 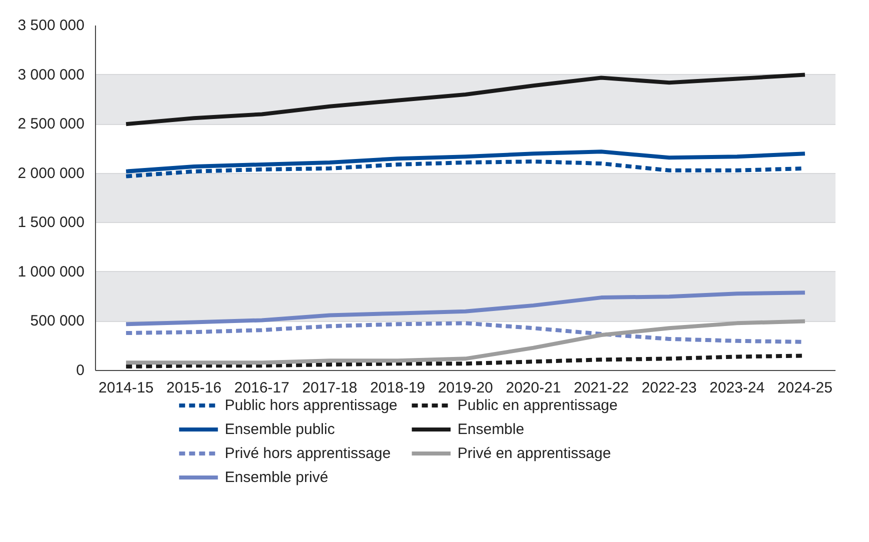 I want to click on legend-label: Public en apprentissage, so click(x=538, y=405).